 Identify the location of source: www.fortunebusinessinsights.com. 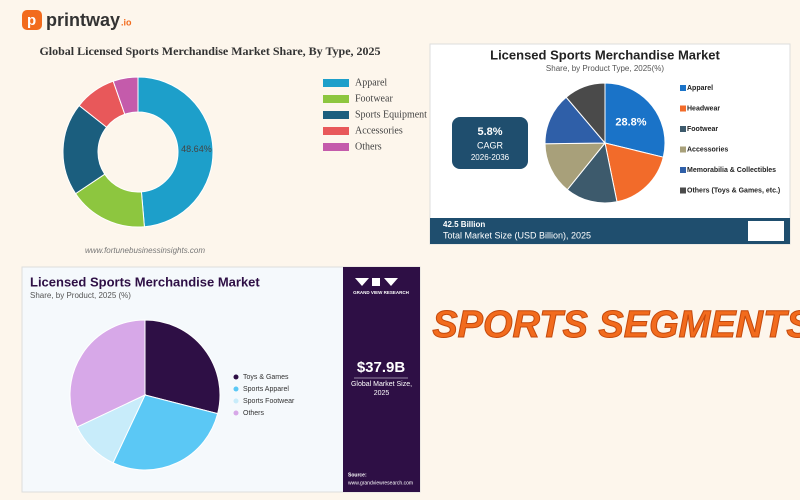
(145, 250).